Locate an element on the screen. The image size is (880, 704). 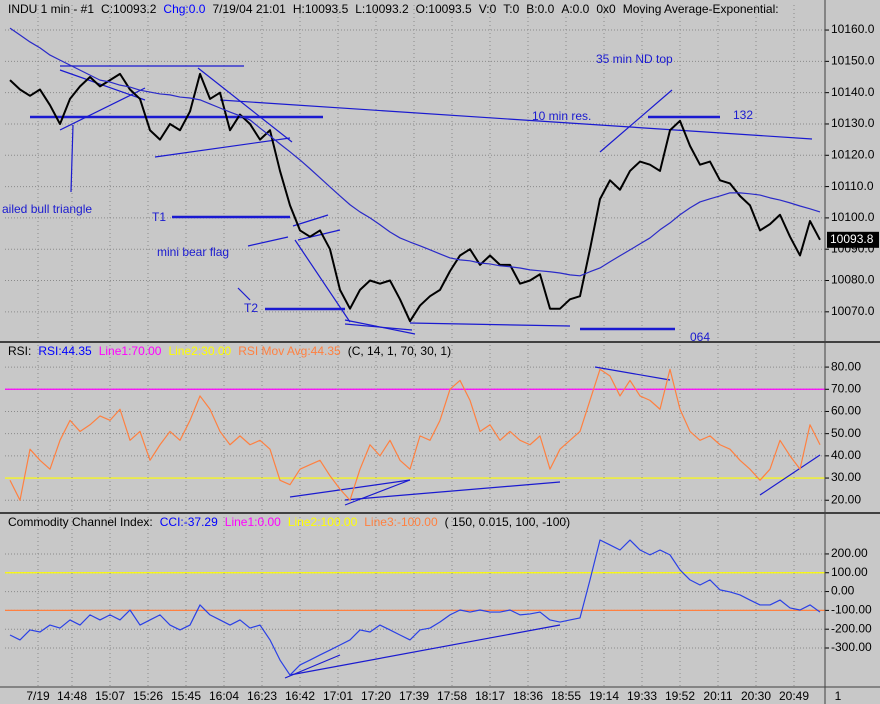
panel-header: Chg:0.0 is located at coordinates (184, 9).